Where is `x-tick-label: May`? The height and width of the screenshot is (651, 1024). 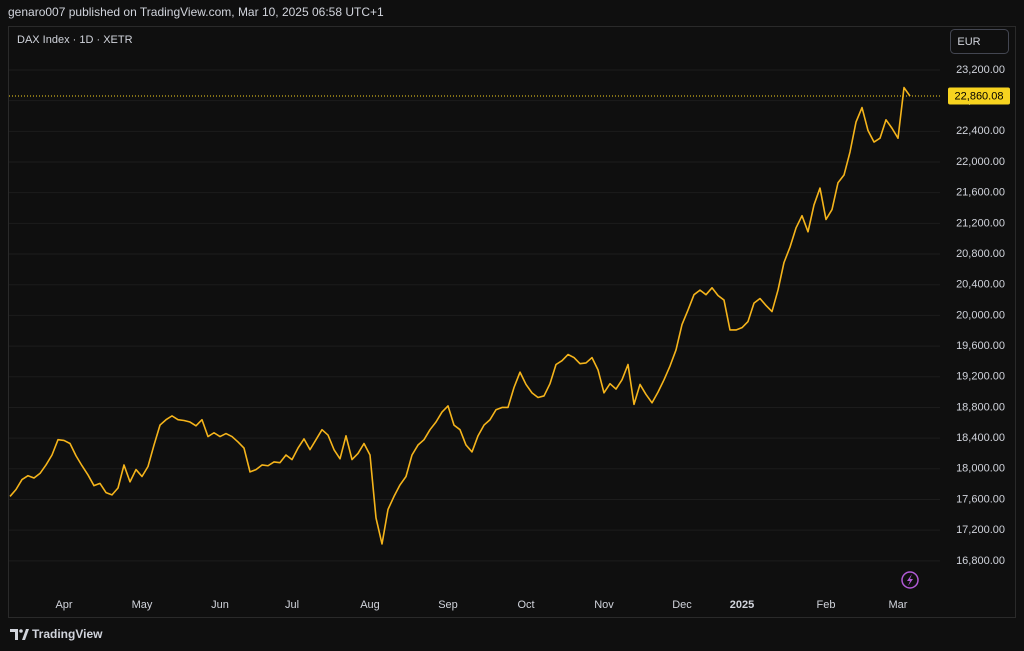 x-tick-label: May is located at coordinates (142, 605).